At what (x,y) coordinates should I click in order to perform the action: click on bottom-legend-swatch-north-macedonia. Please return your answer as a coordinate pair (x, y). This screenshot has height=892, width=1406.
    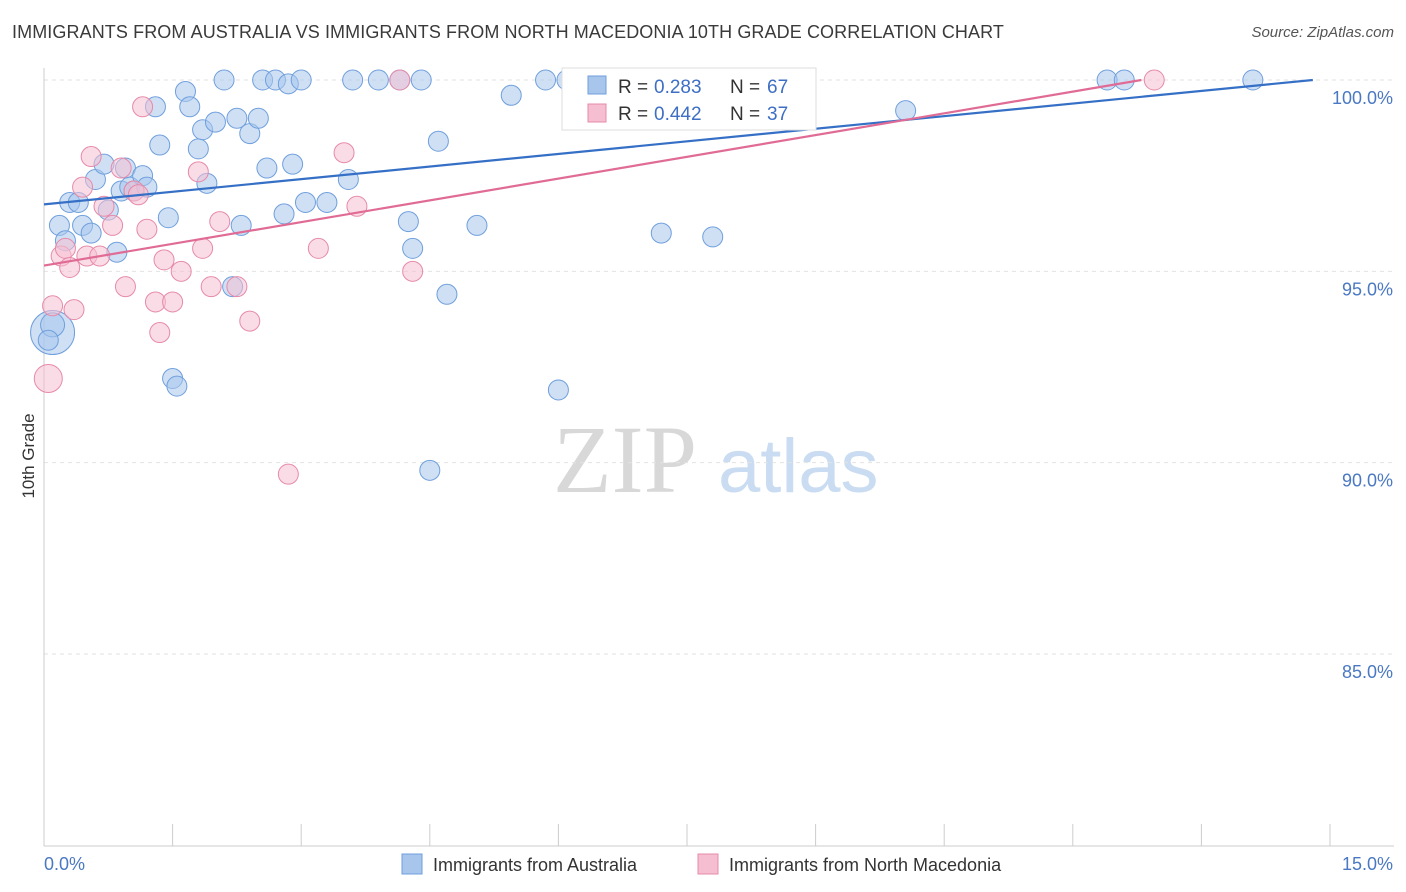
    Looking at the image, I should click on (708, 864).